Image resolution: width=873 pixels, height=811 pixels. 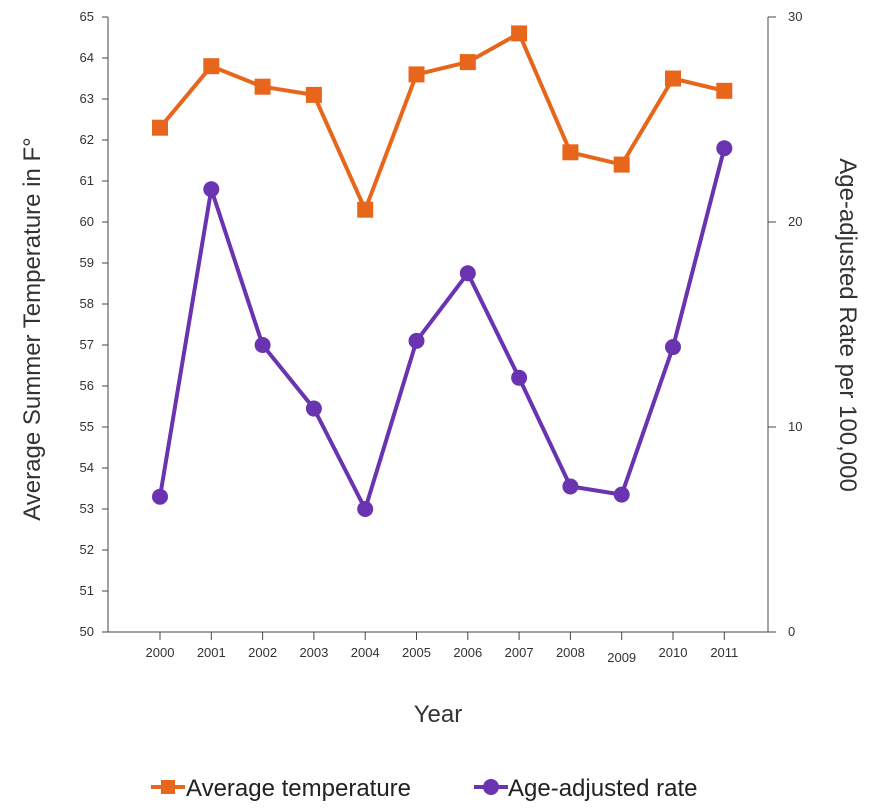 What do you see at coordinates (87, 426) in the screenshot?
I see `left-tick-label: 55` at bounding box center [87, 426].